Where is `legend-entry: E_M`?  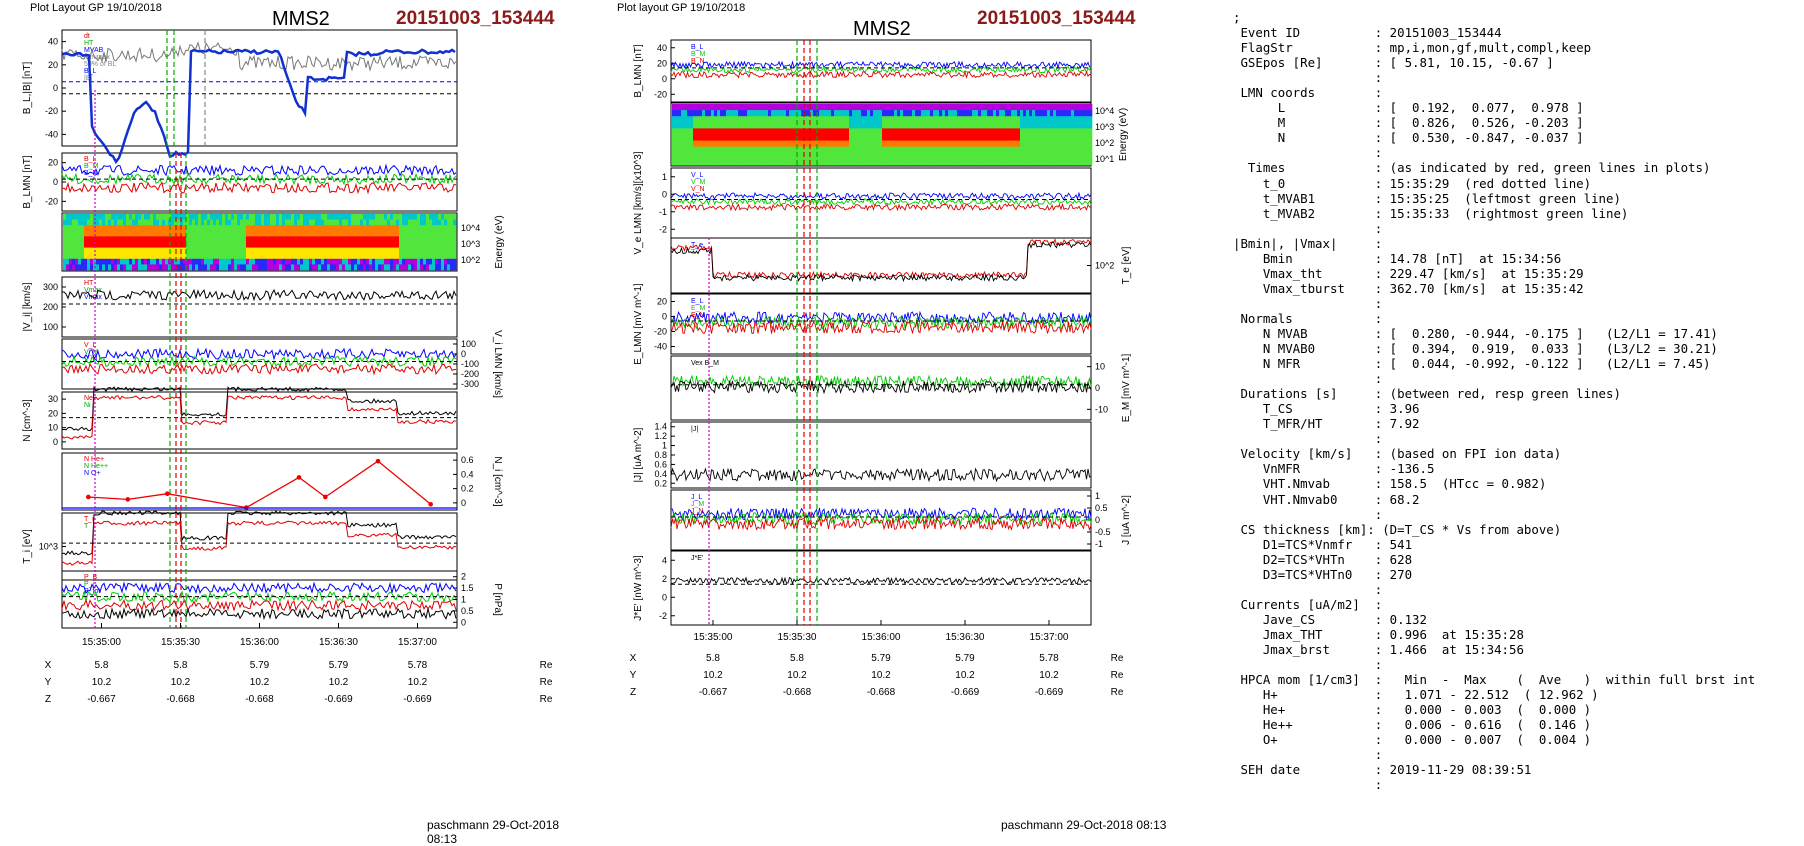 legend-entry: E_M is located at coordinates (698, 308).